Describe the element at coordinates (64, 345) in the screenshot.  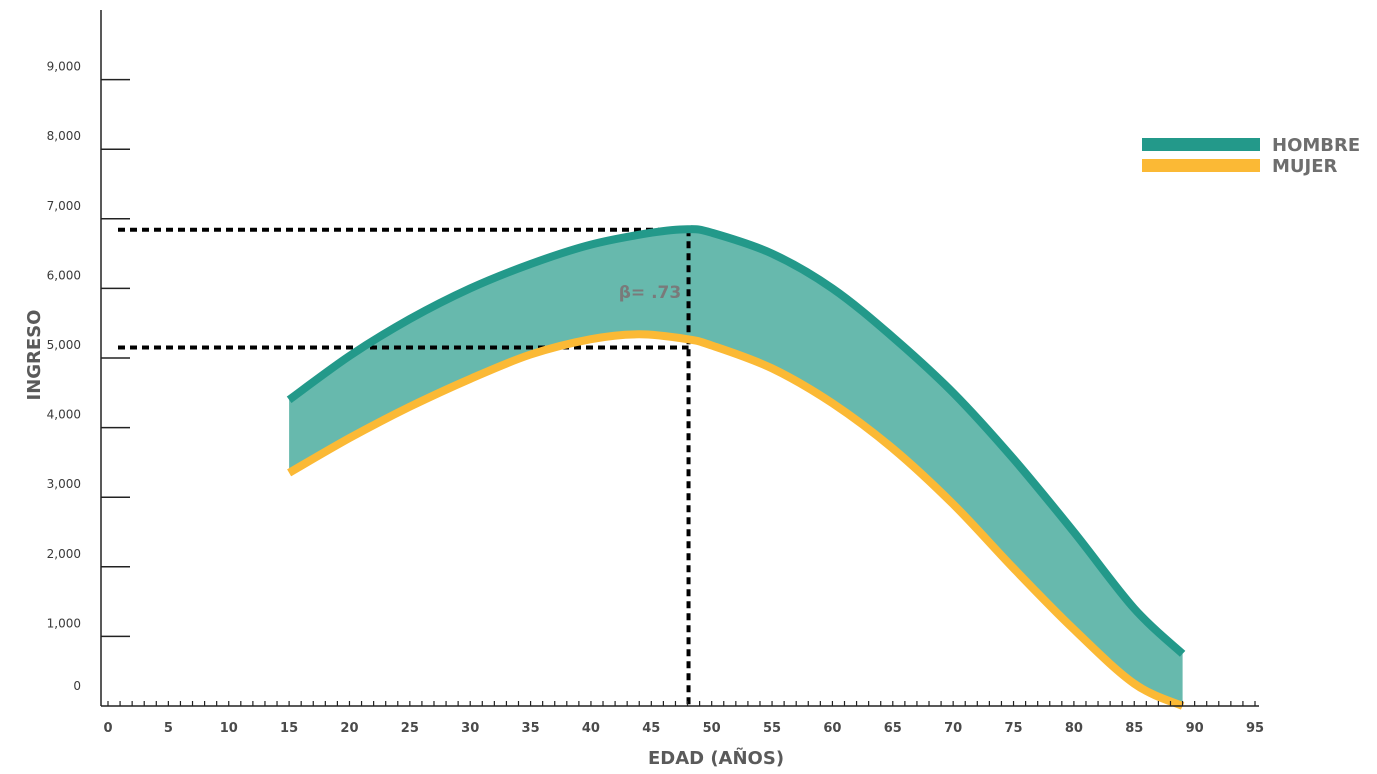
I see `y-tick-label: 5,000` at that location.